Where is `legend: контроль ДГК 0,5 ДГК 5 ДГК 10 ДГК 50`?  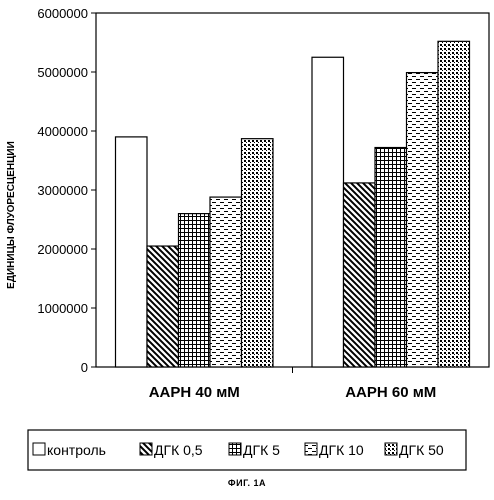 legend: контроль ДГК 0,5 ДГК 5 ДГК 10 ДГК 50 is located at coordinates (238, 450).